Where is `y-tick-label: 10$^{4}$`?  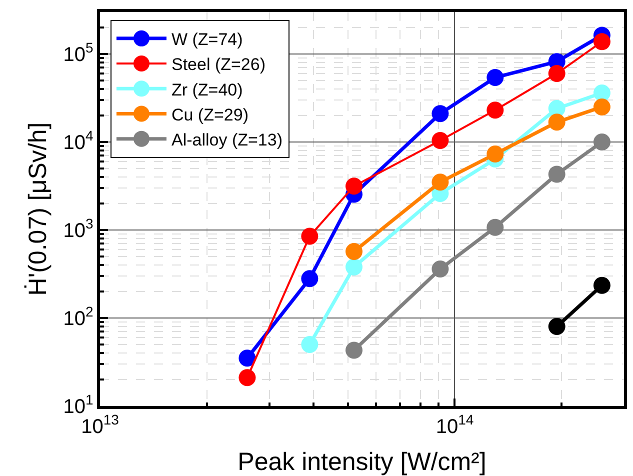
y-tick-label: 10$^{4}$ is located at coordinates (78, 141).